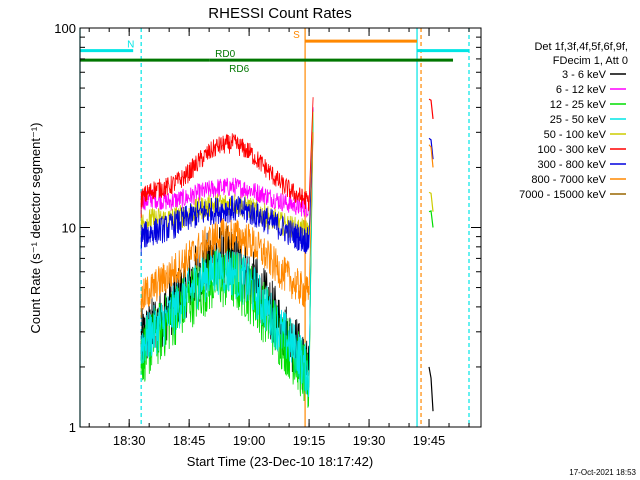  I want to click on annotation-label: RD6, so click(239, 69).